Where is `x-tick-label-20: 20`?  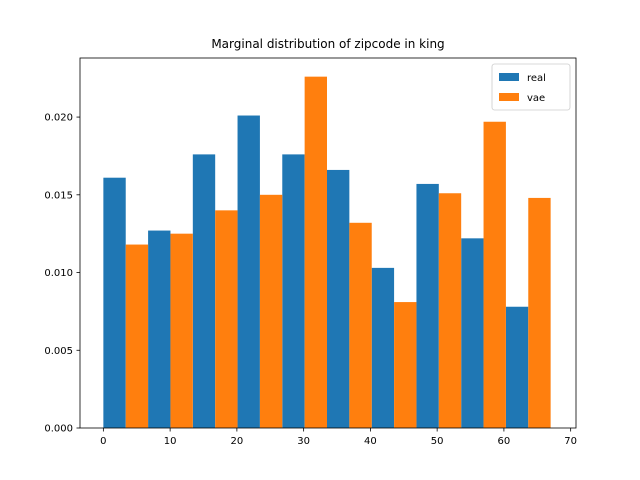 x-tick-label-20: 20 is located at coordinates (237, 441).